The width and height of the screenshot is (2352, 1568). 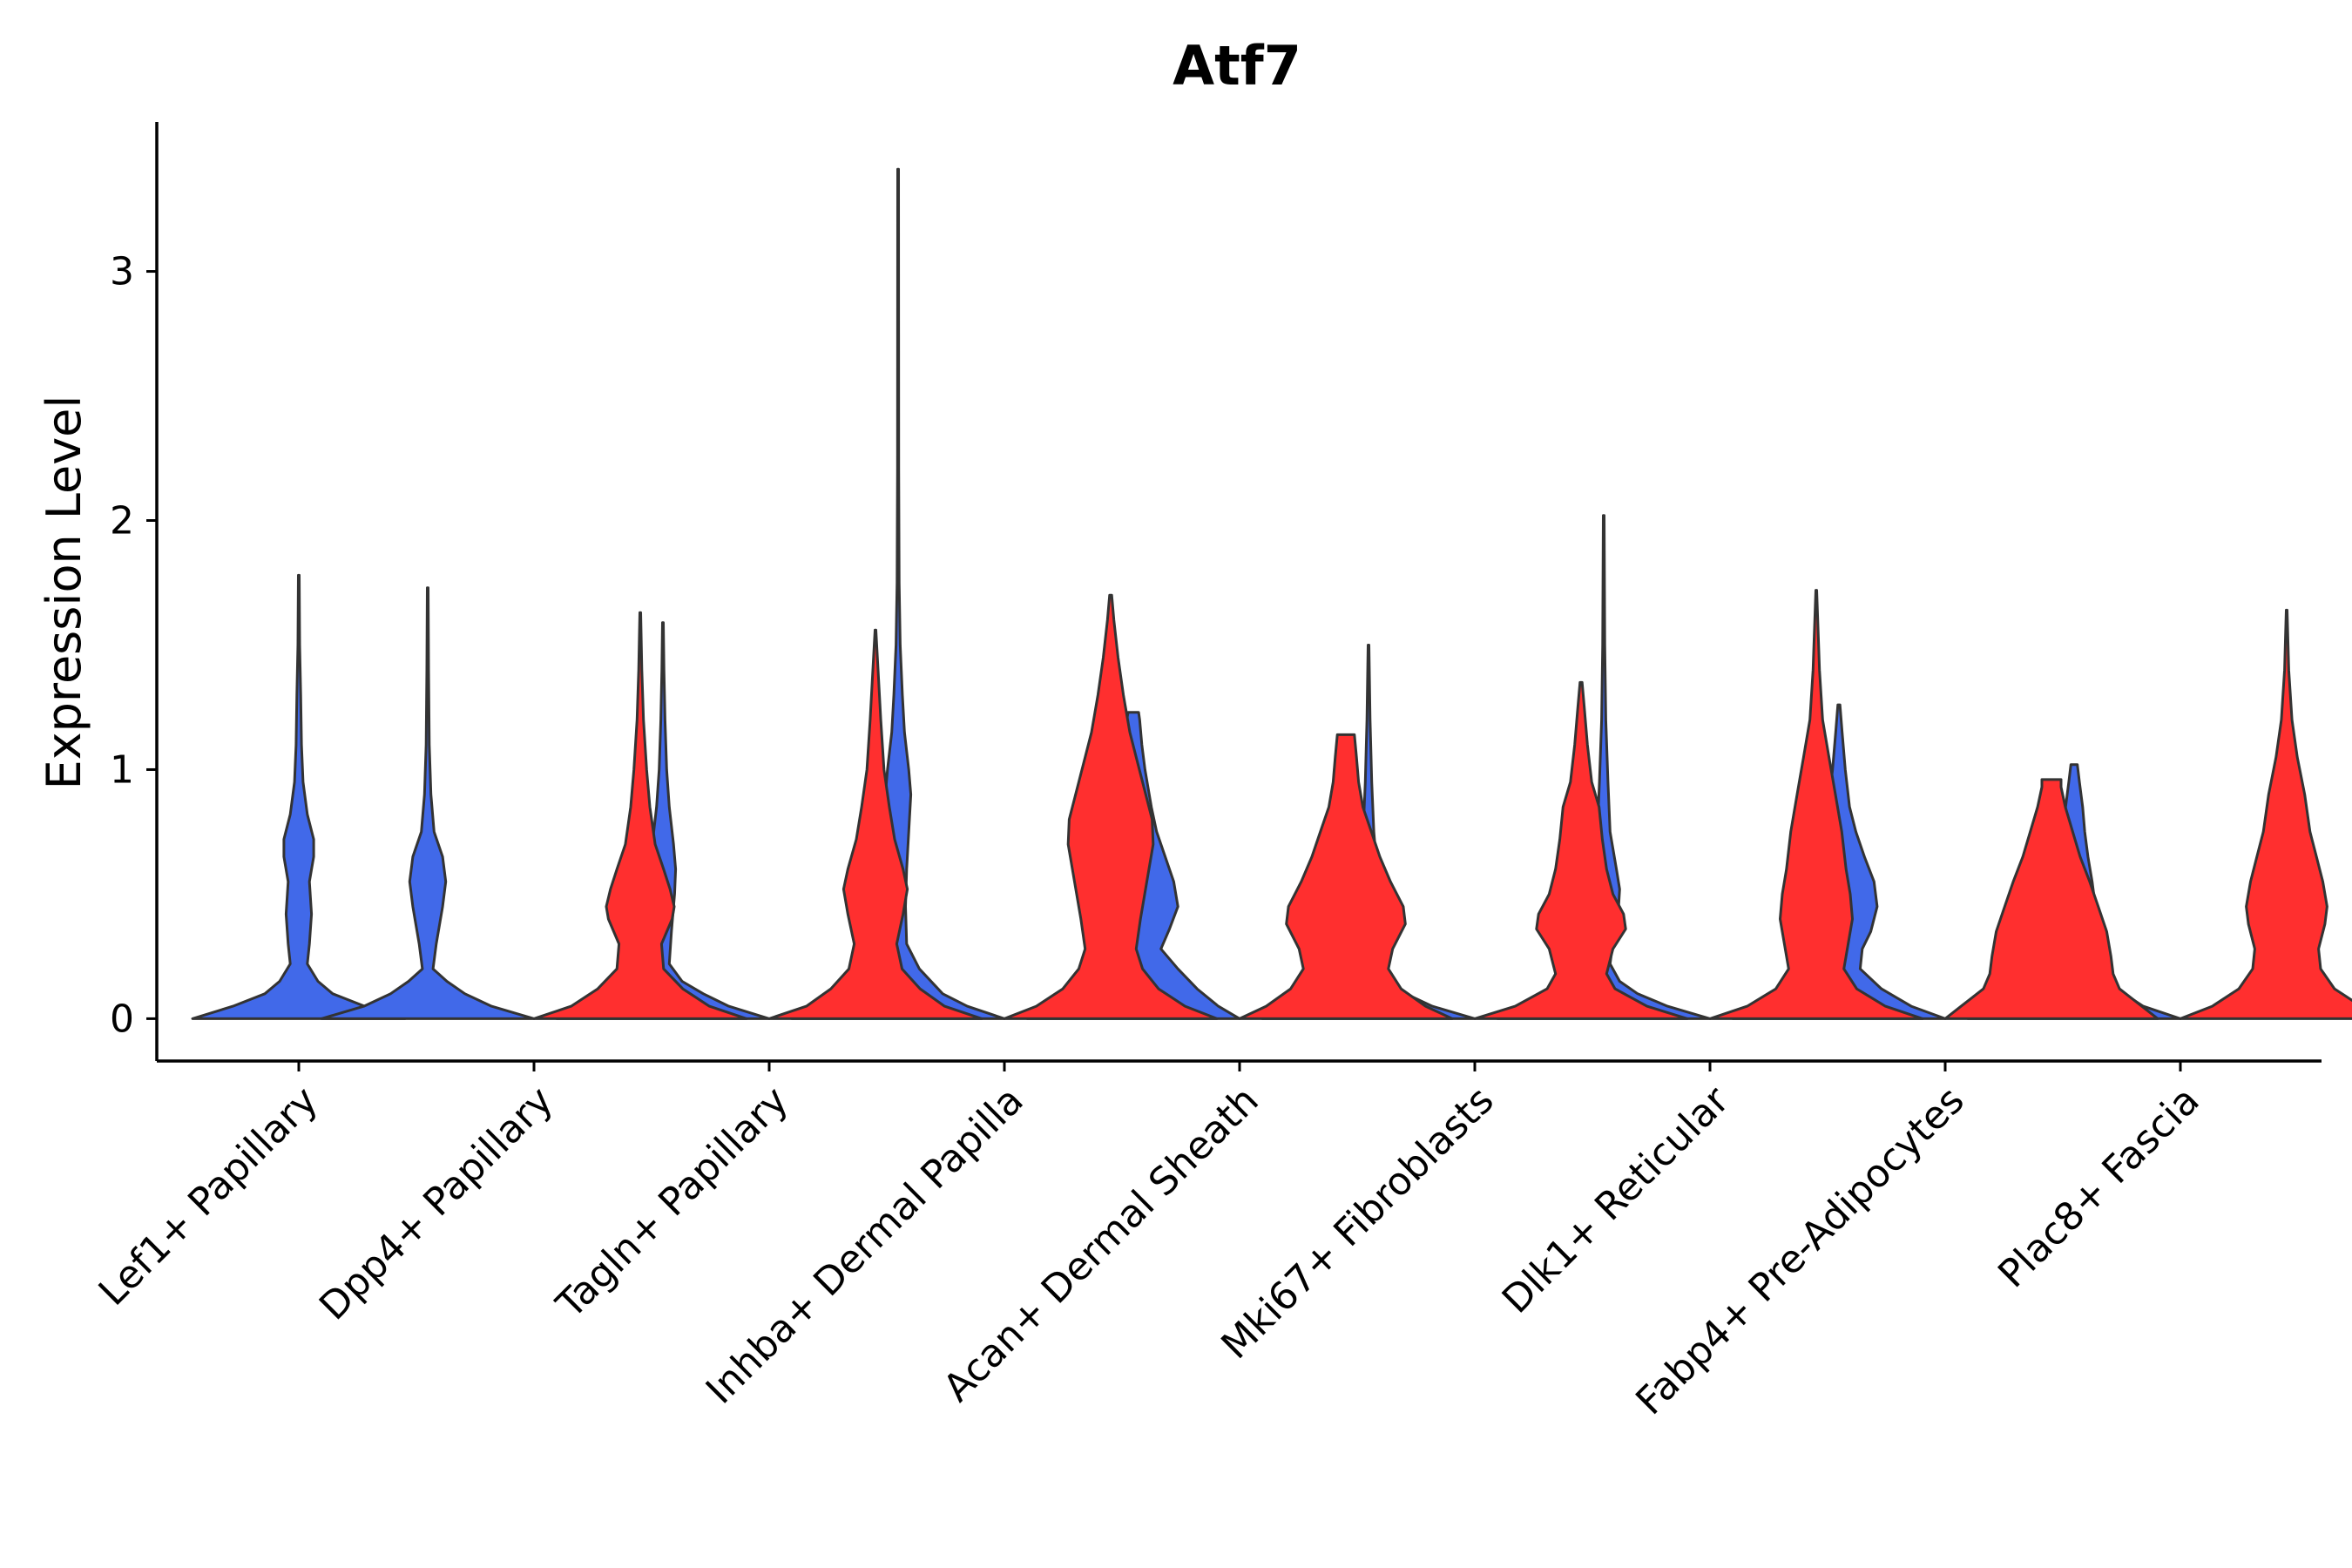 What do you see at coordinates (1111, 806) in the screenshot?
I see `violin-group-2-inhba-dermal-papilla` at bounding box center [1111, 806].